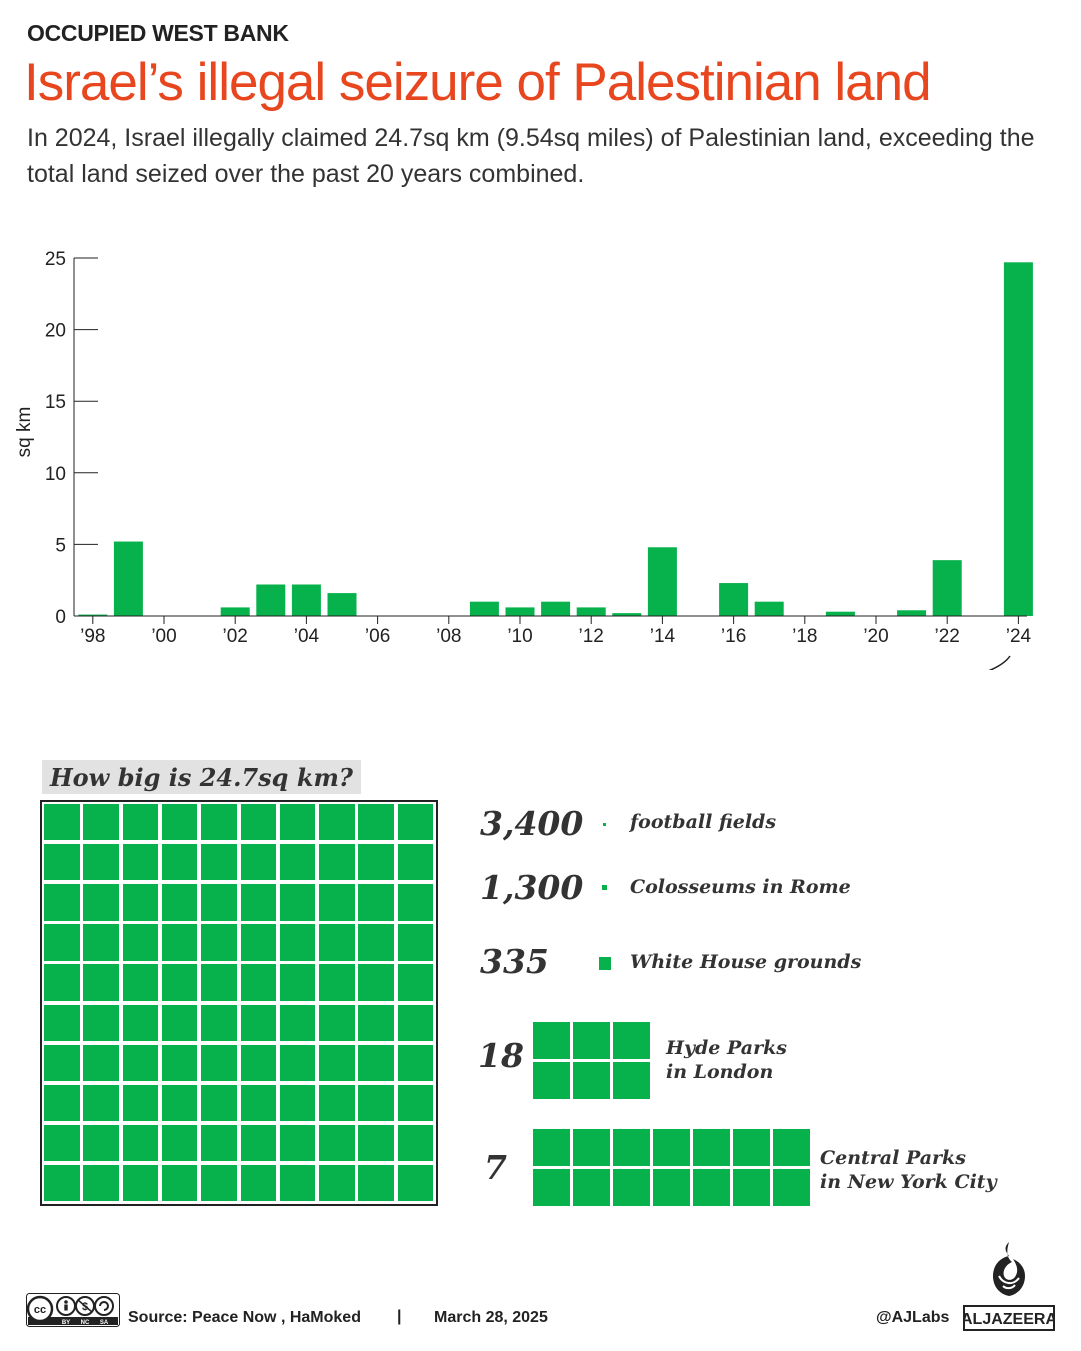  What do you see at coordinates (672, 1168) in the screenshot?
I see `central-park-grid` at bounding box center [672, 1168].